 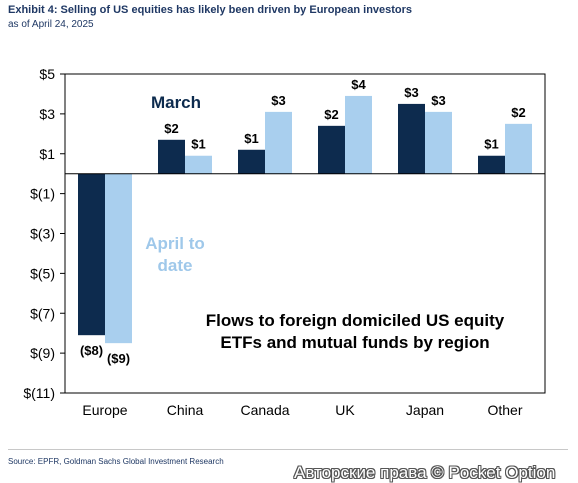 What do you see at coordinates (491, 164) in the screenshot?
I see `bar-march-other` at bounding box center [491, 164].